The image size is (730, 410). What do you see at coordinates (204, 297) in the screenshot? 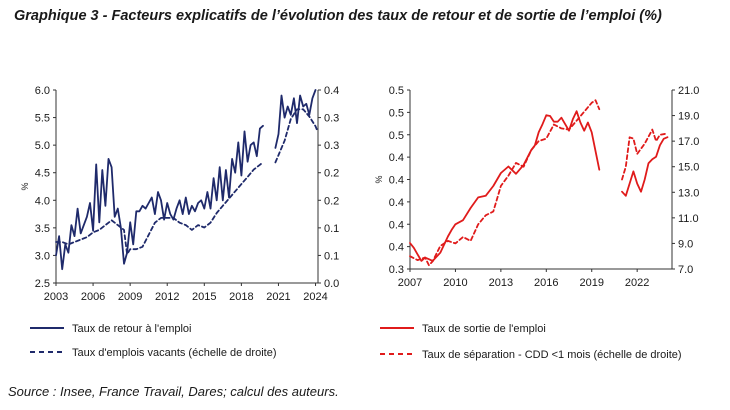
I see `x-tick-label: 2015` at bounding box center [204, 297].